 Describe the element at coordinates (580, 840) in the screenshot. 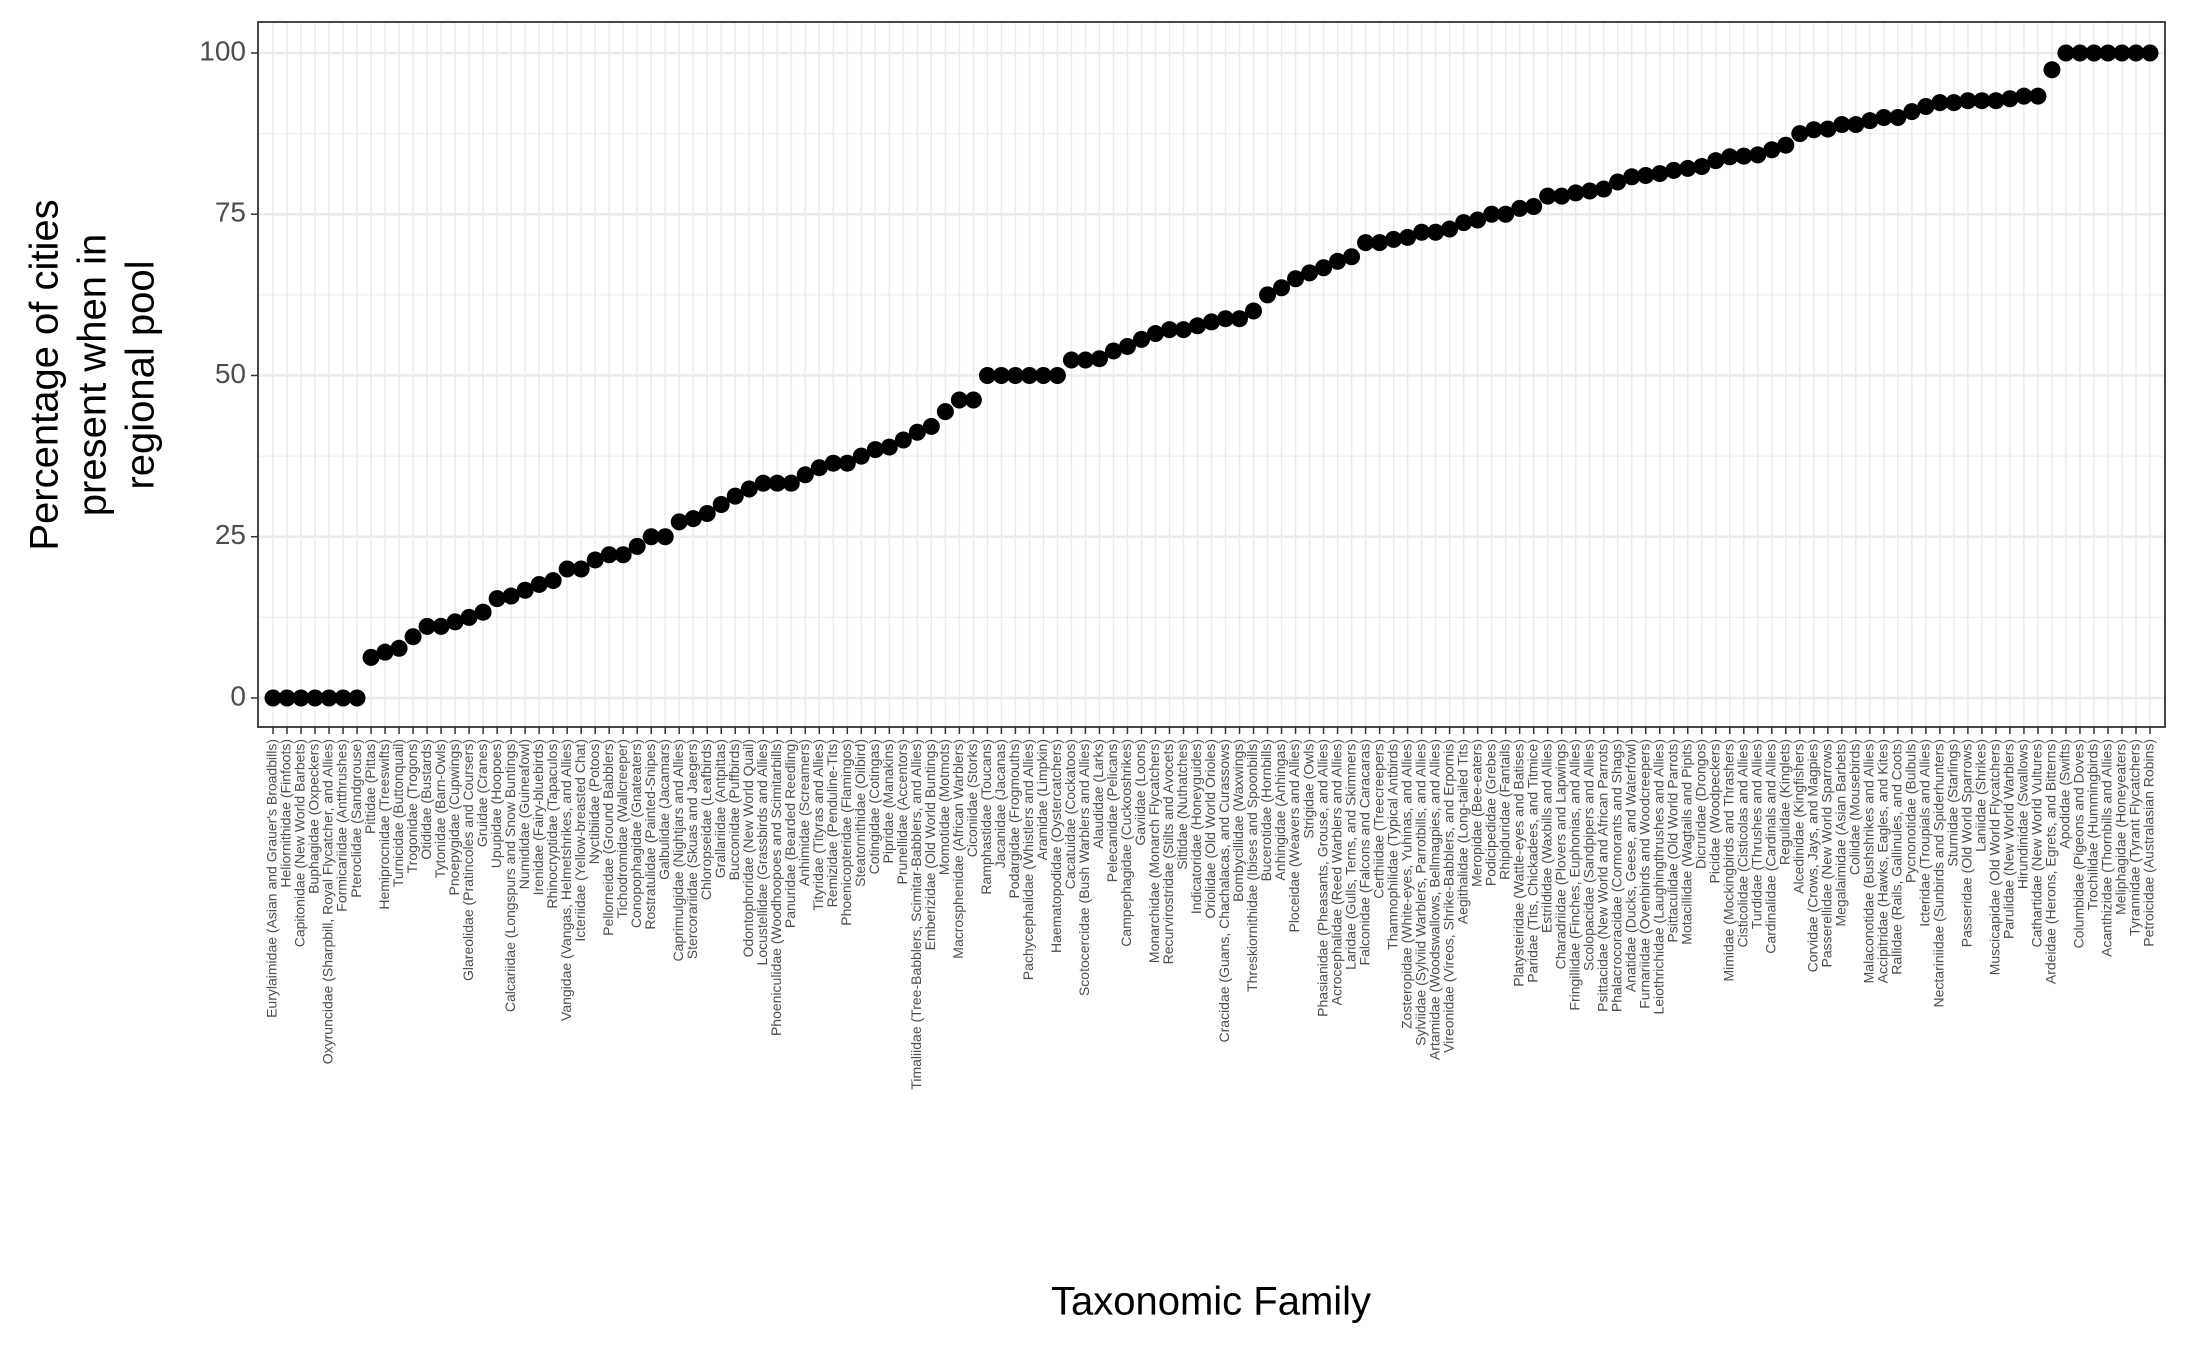

I see `x-tick-label: Icteriidae (Yellow-breasted Chat)` at that location.